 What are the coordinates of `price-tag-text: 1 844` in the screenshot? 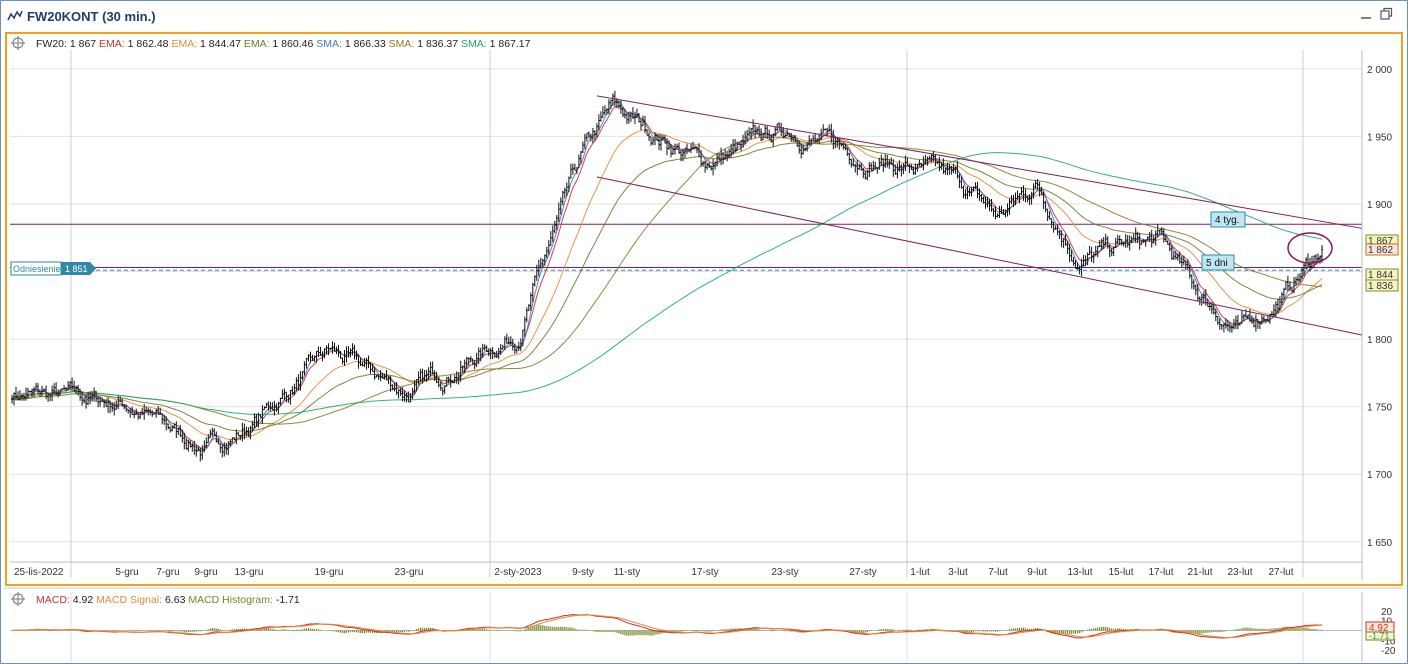 It's located at (1380, 275).